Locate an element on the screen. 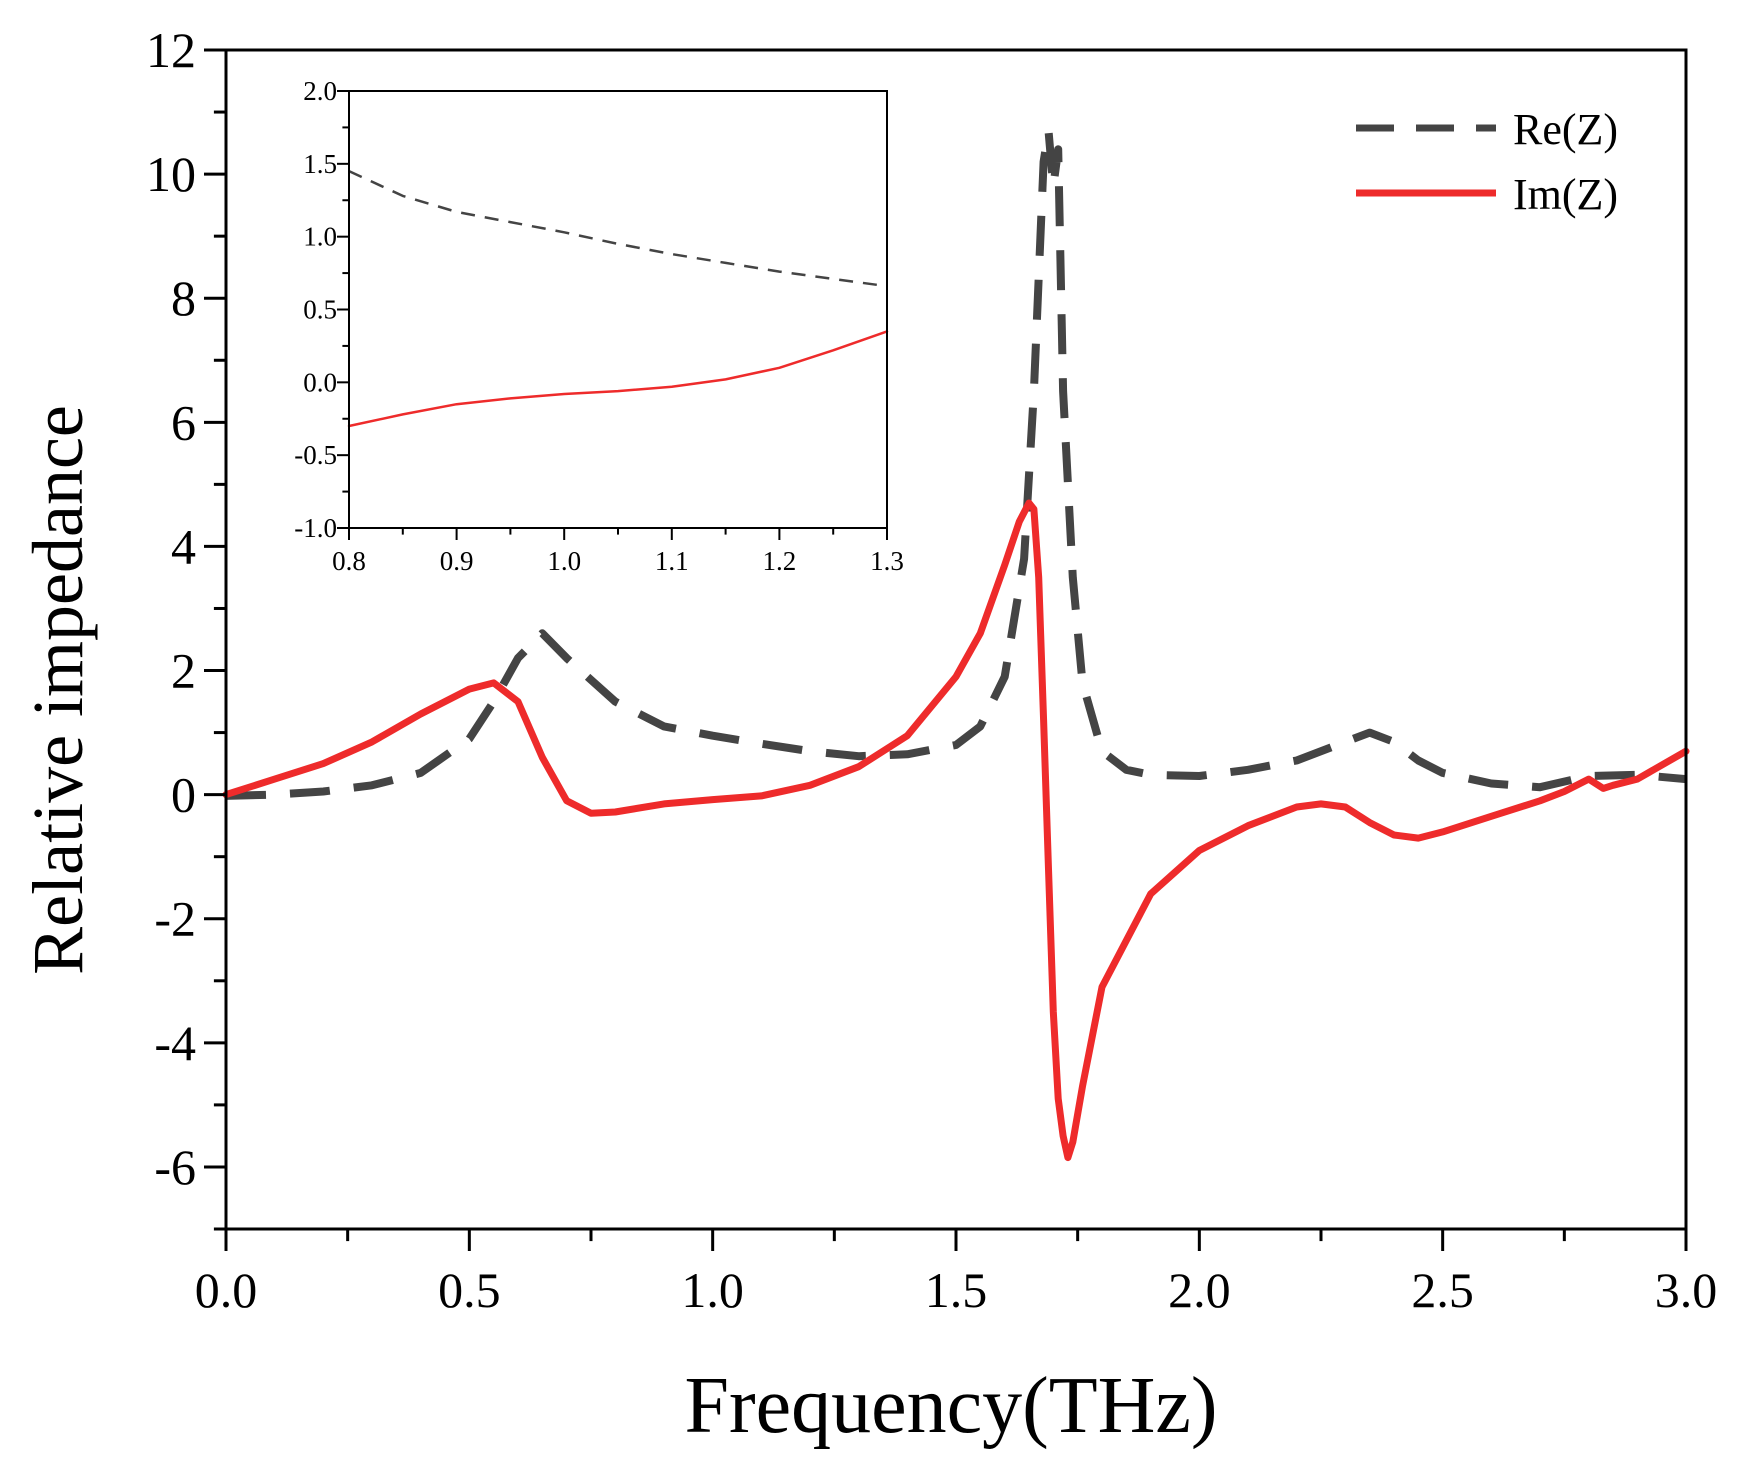 The height and width of the screenshot is (1473, 1742). x-axis-label: Frequency(THz) is located at coordinates (950, 1406).